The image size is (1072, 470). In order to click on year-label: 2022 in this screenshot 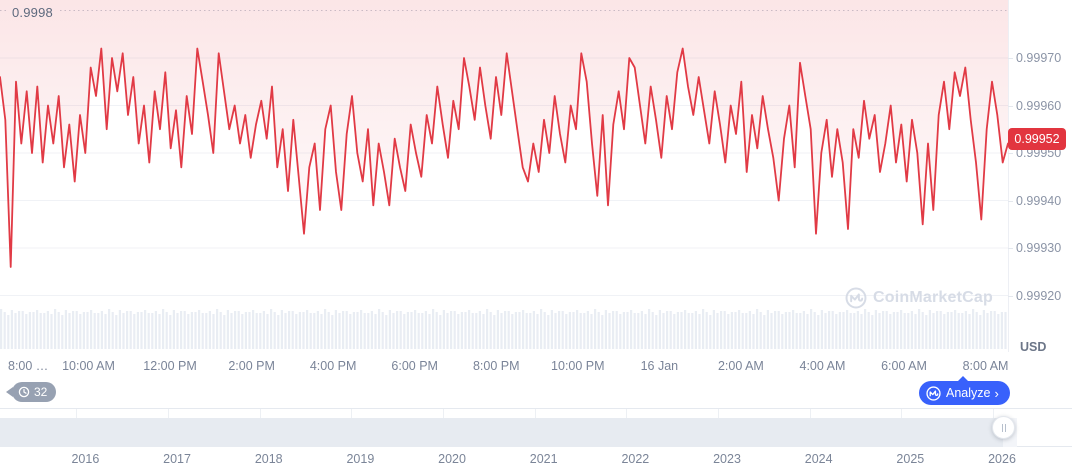, I will do `click(635, 459)`.